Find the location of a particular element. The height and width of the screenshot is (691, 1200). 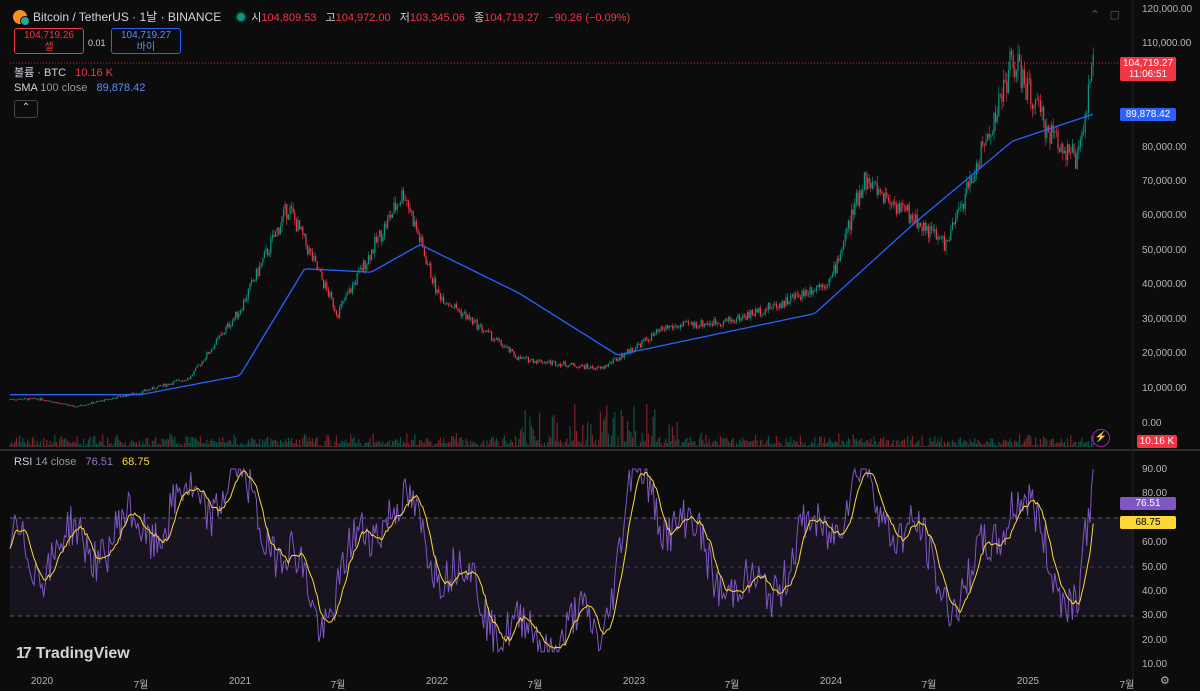

sma-legend: SMA 100 close 89,878.42 is located at coordinates (79, 88).